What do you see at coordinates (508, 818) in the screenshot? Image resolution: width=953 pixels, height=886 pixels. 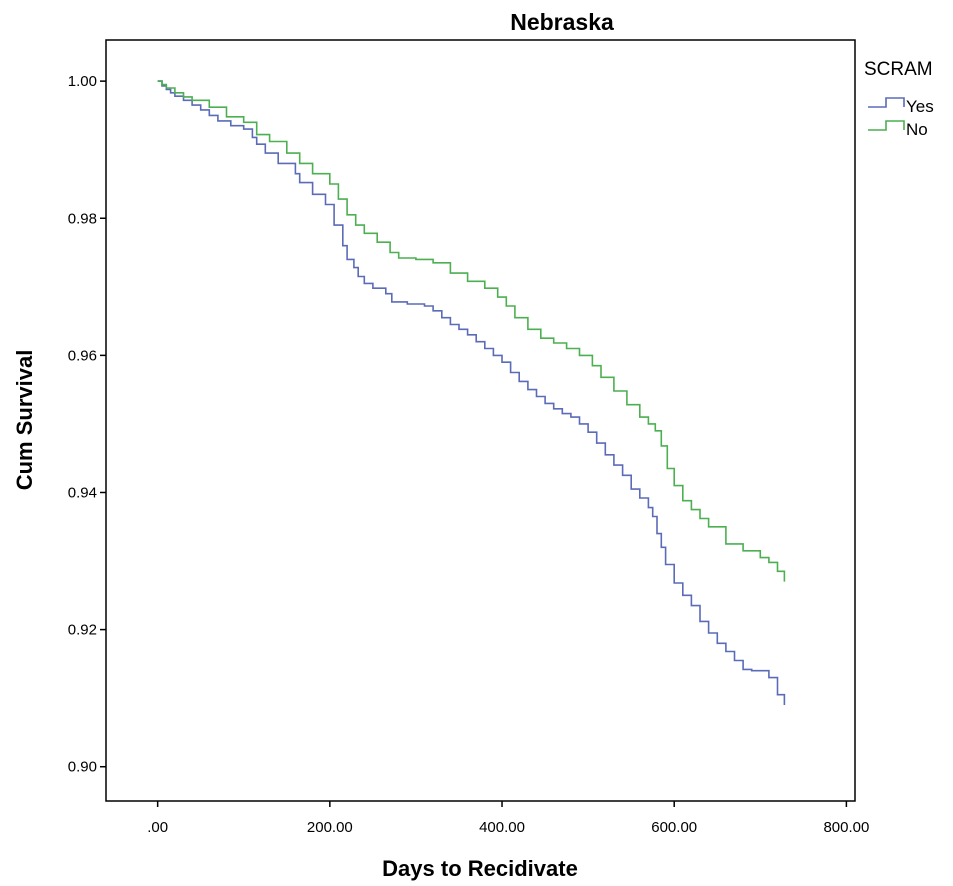 I see `x-axis: .00 200.00 400.00 600.00 800.00` at bounding box center [508, 818].